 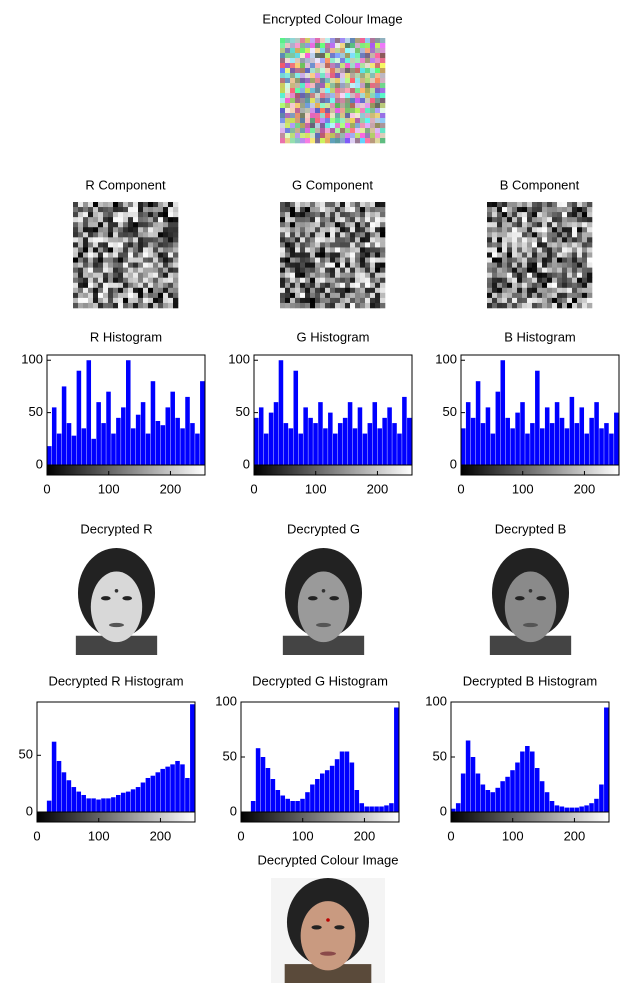 I want to click on x-tick-label: 100, so click(x=316, y=488).